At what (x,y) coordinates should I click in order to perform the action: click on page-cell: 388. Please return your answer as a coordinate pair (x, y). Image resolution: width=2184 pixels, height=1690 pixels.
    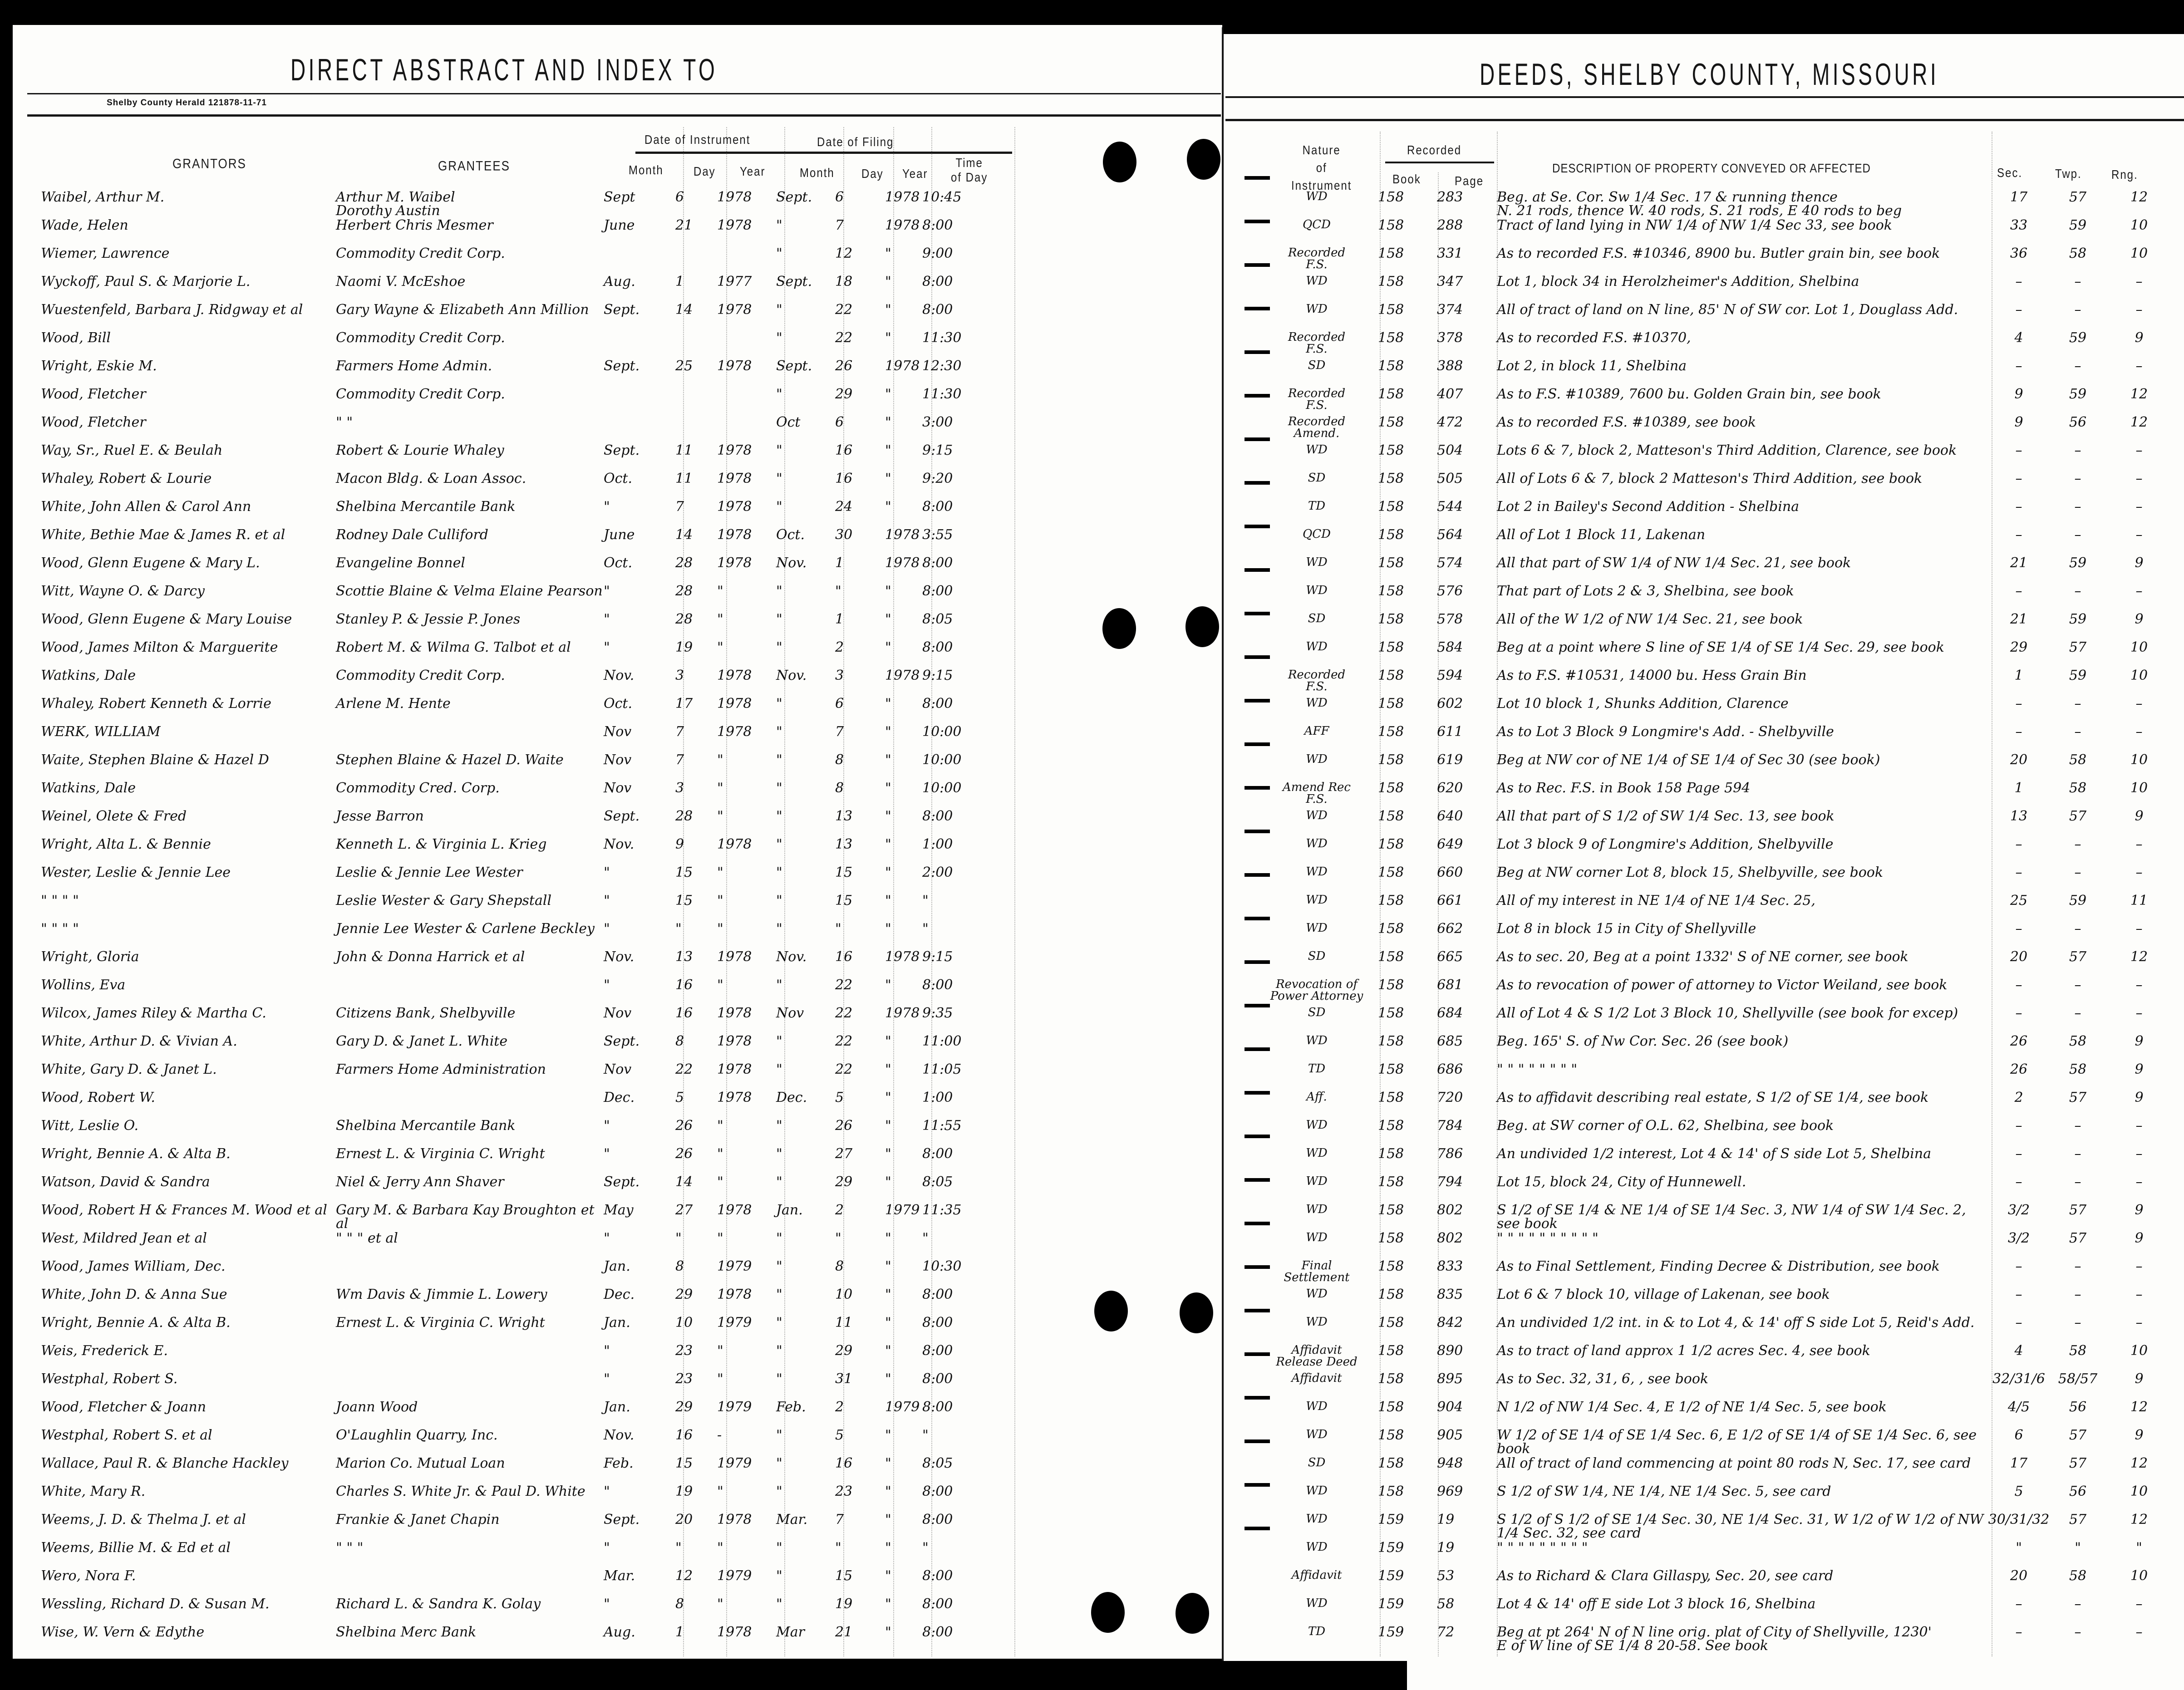
    Looking at the image, I should click on (1450, 366).